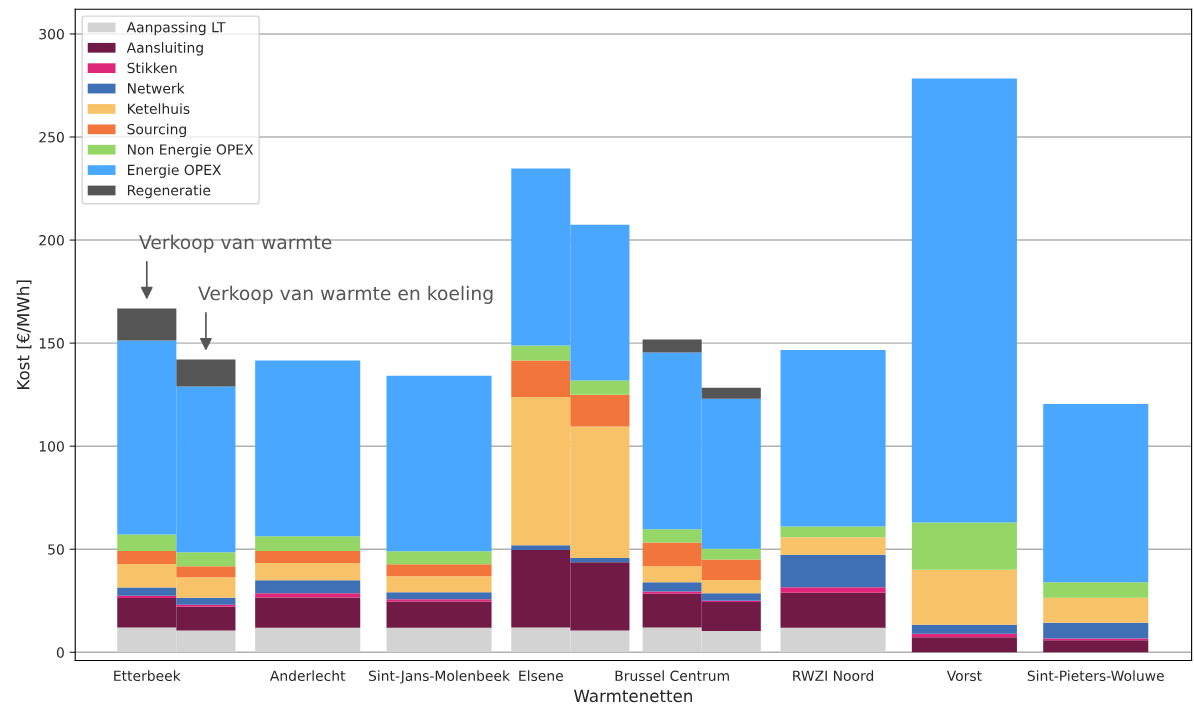 This screenshot has width=1194, height=708. I want to click on legend-label: Ketelhuis, so click(158, 108).